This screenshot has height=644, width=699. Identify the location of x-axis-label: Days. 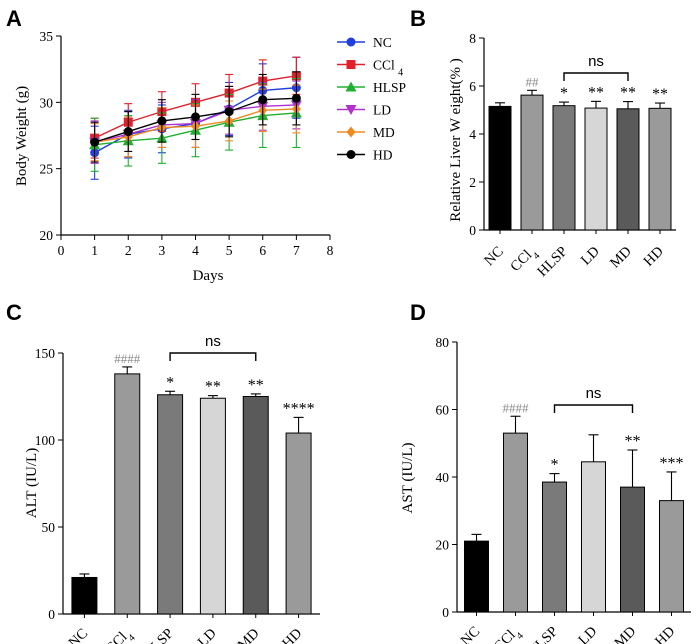
(208, 276).